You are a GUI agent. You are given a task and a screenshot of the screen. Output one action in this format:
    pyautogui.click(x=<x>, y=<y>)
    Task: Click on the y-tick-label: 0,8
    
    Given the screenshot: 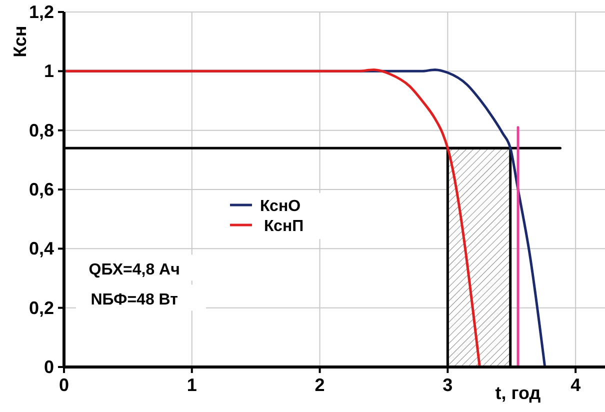 What is the action you would take?
    pyautogui.click(x=41, y=130)
    